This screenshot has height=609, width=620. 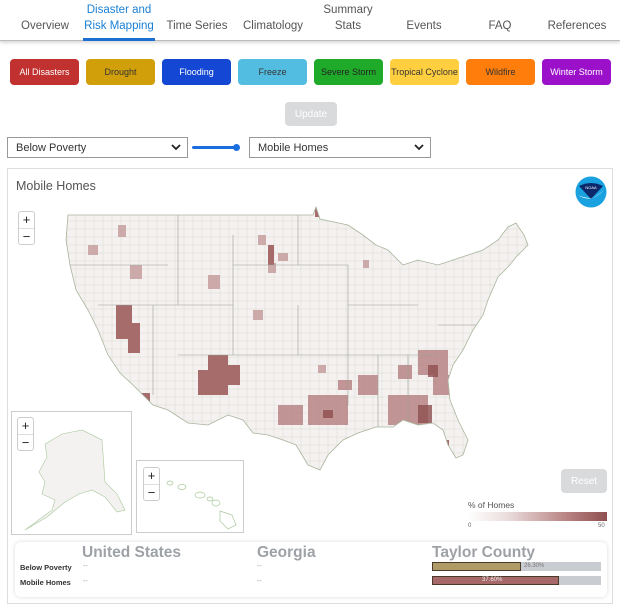 I want to click on tab-label: Summary Stats, so click(x=348, y=18).